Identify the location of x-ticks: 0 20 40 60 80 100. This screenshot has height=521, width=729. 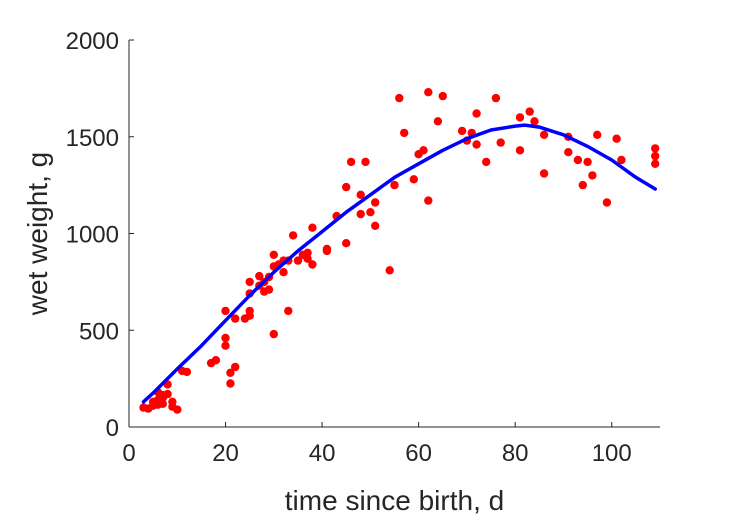
(377, 444).